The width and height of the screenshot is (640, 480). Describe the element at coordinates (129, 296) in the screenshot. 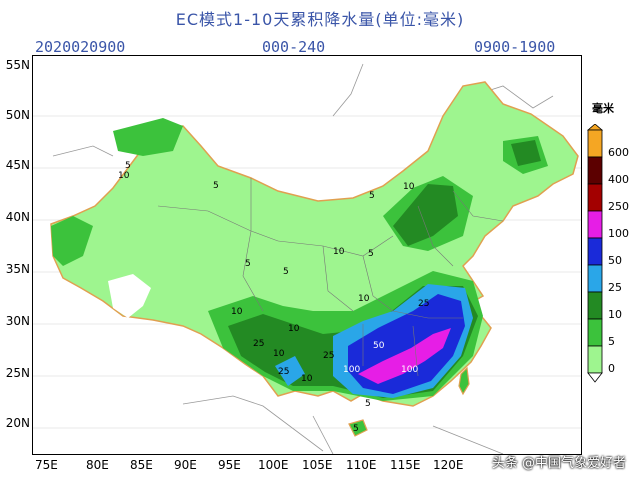

I see `no-precip-area` at that location.